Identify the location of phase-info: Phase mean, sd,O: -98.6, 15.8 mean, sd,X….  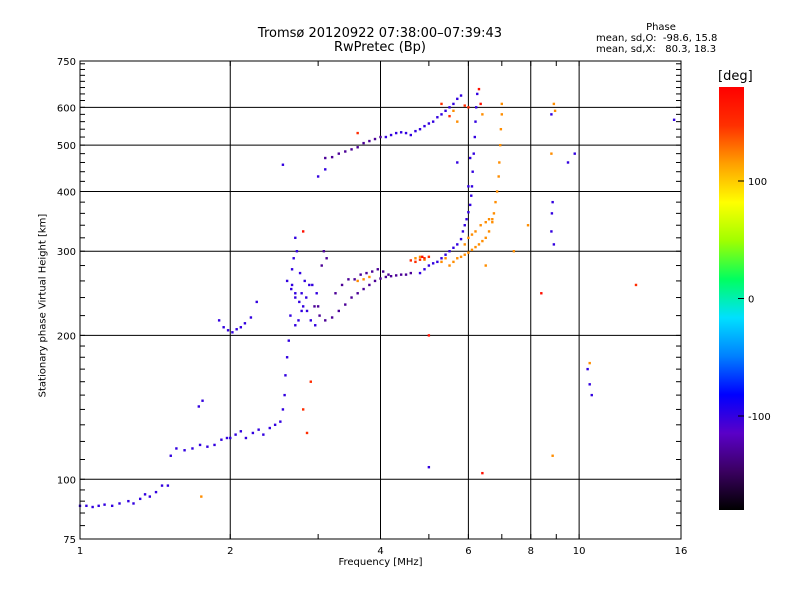
(661, 38).